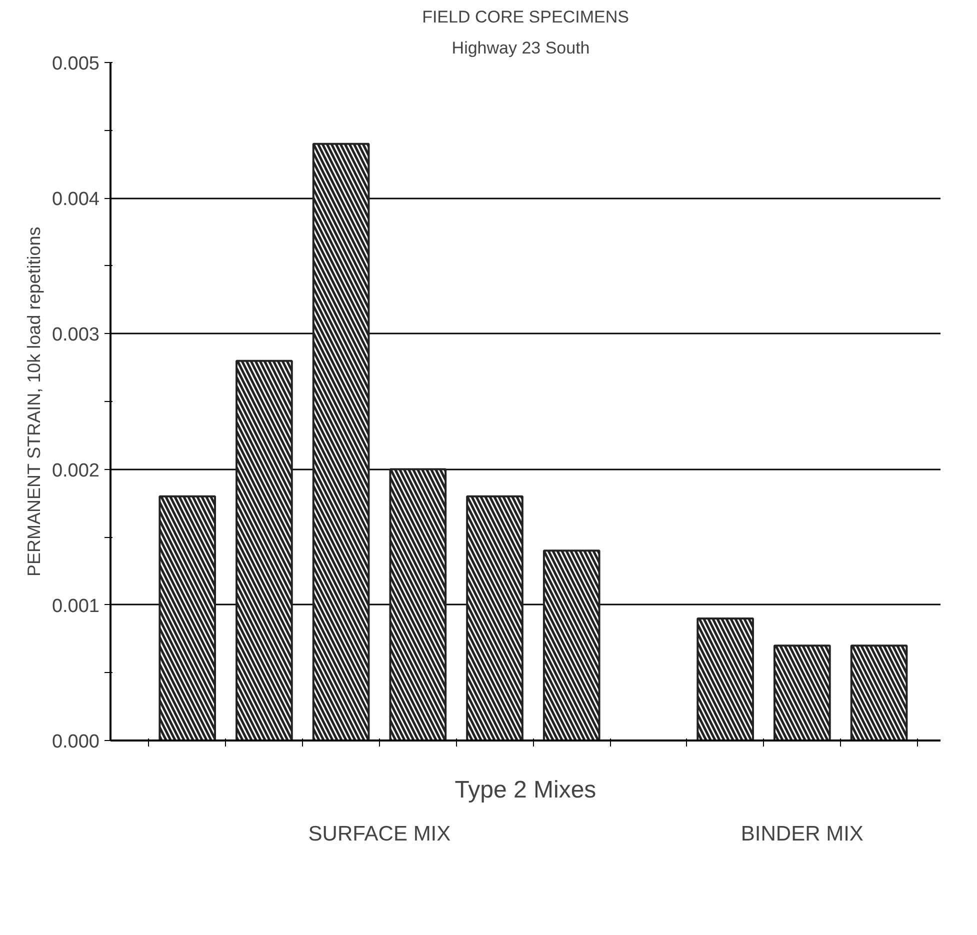 Image resolution: width=977 pixels, height=935 pixels. I want to click on y-axis-title: PERMANENT STRAIN, 10k load repetitions, so click(34, 401).